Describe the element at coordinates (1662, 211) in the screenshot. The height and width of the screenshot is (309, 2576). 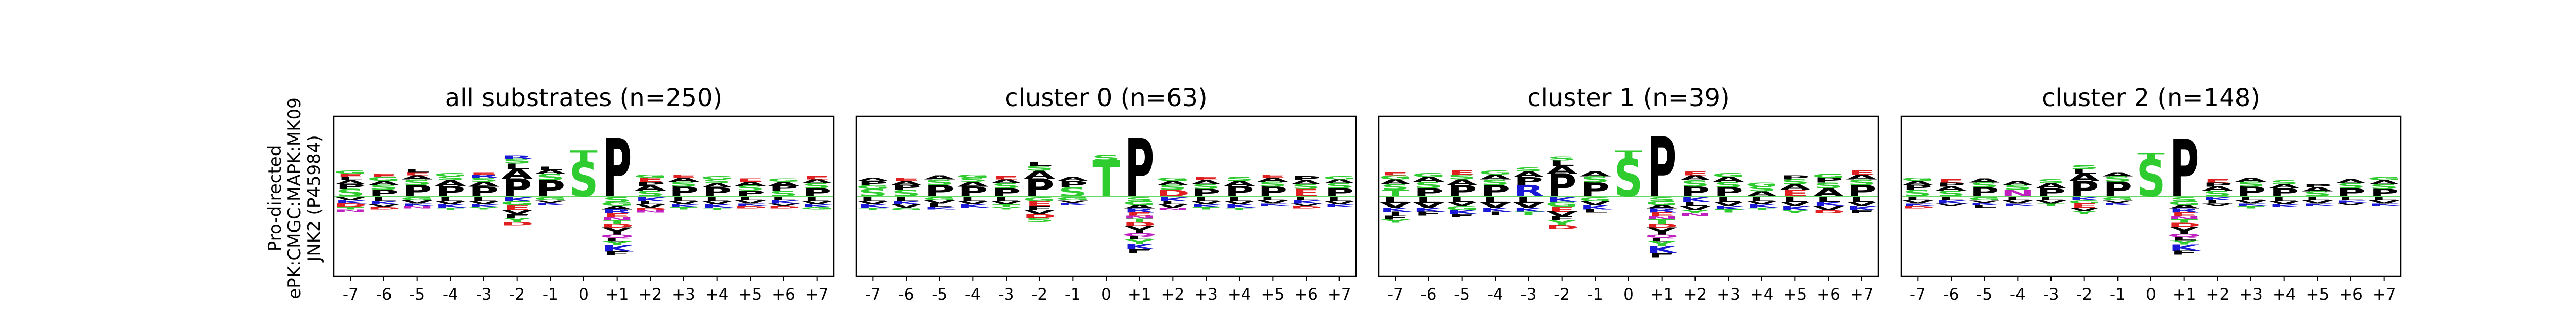
I see `logo-glyph-2-8-d3: R` at that location.